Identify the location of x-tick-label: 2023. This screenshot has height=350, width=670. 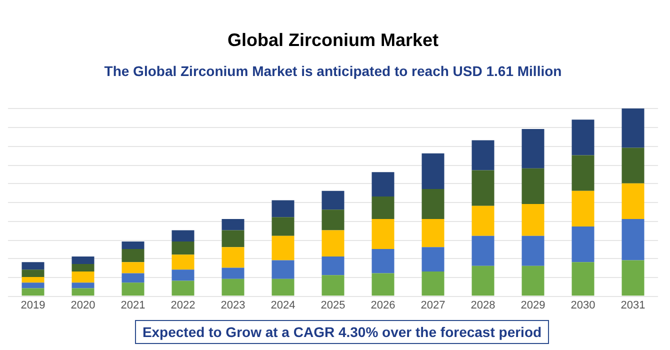
(233, 305).